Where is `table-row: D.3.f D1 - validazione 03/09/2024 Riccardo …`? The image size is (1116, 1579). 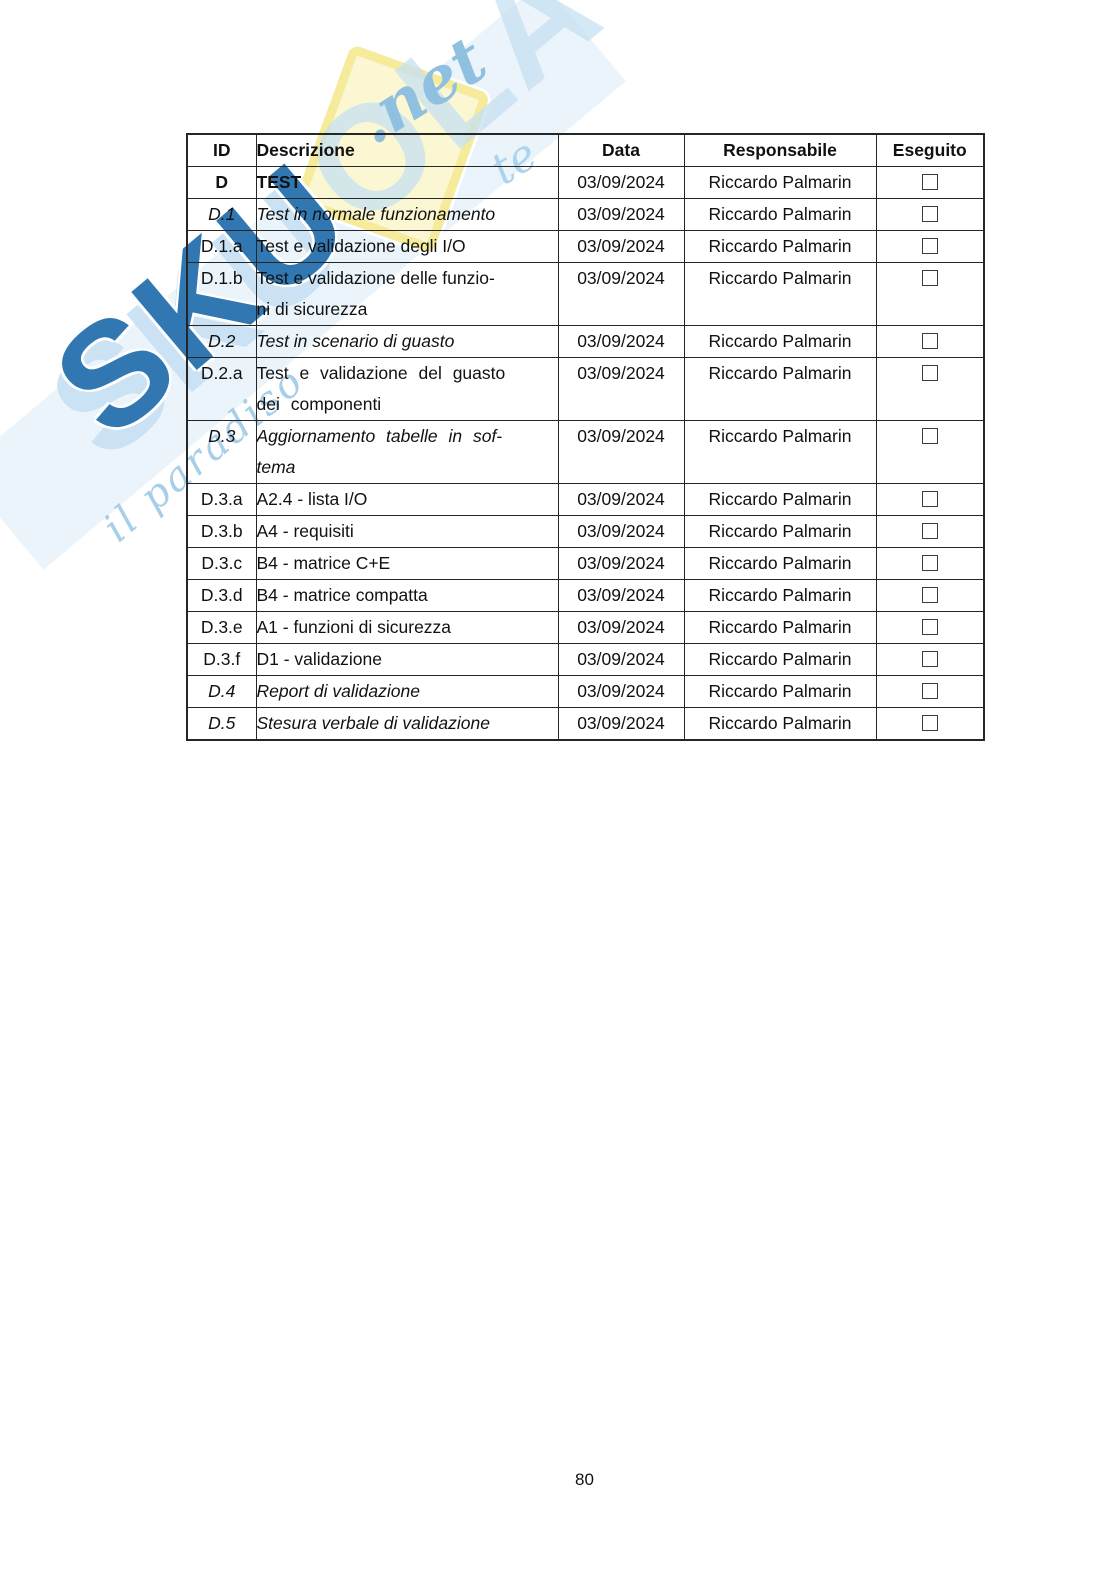 table-row: D.3.f D1 - validazione 03/09/2024 Riccardo … is located at coordinates (585, 659).